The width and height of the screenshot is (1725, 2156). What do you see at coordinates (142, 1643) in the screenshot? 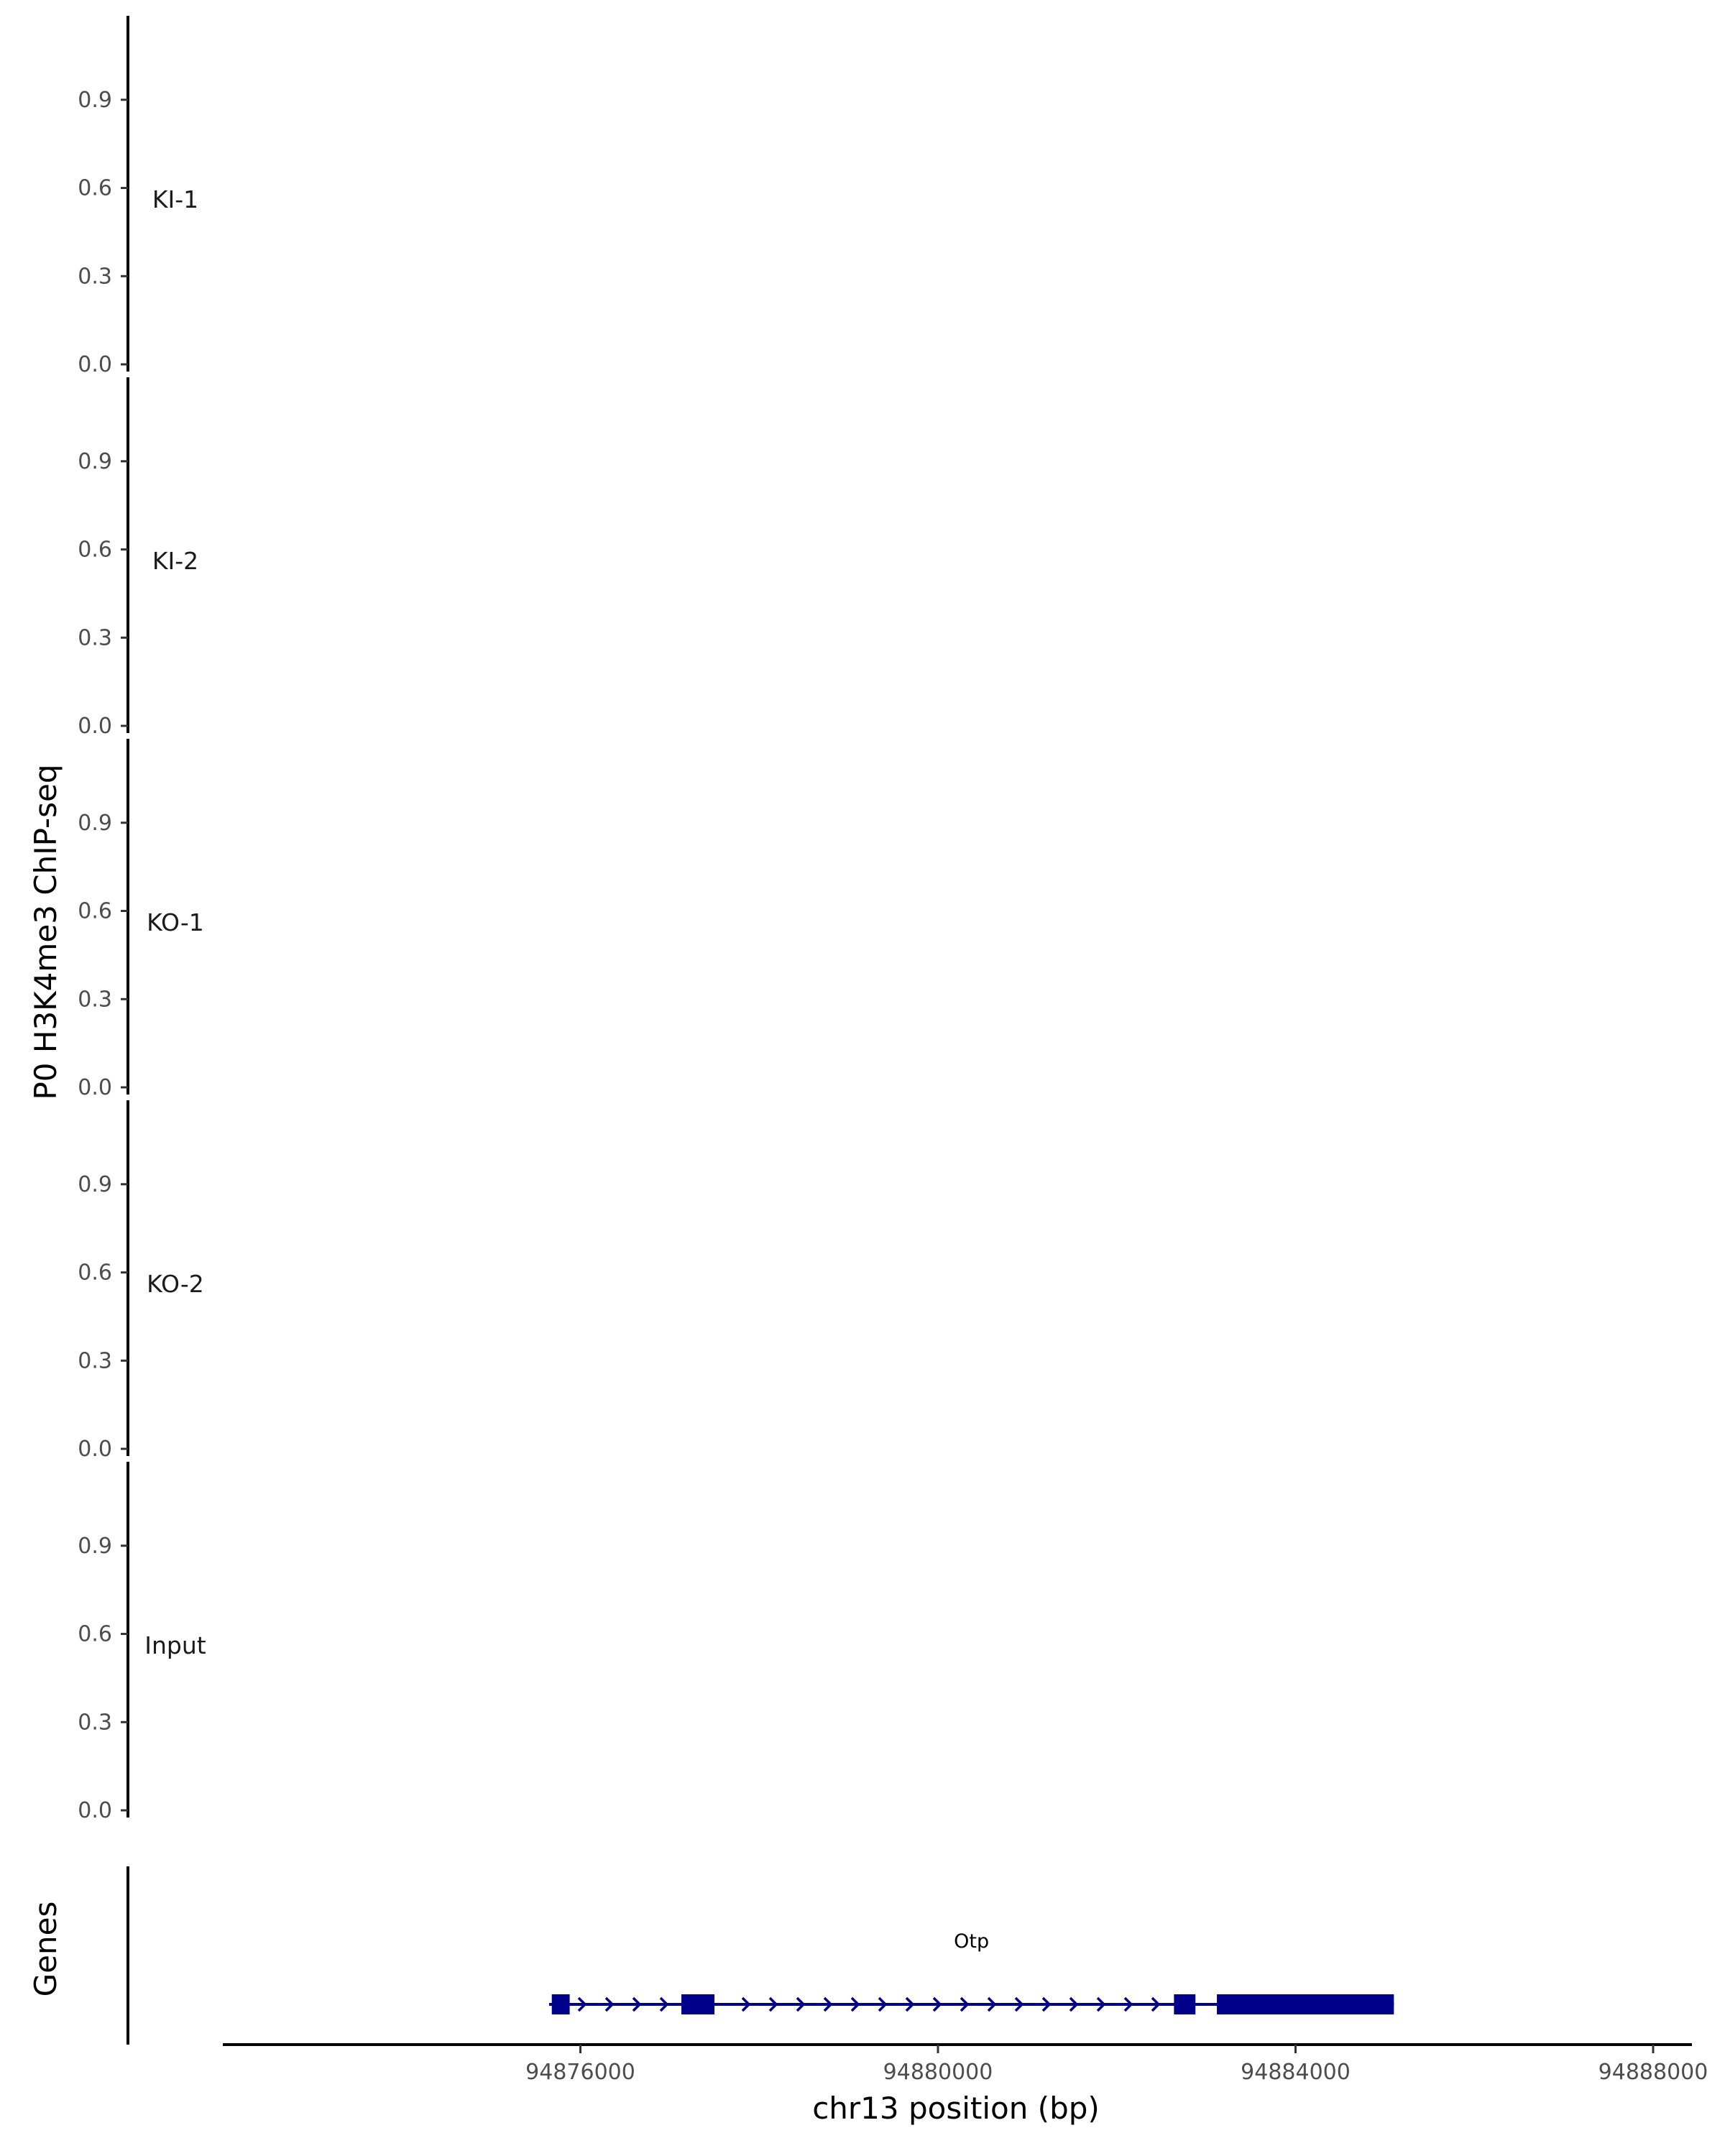
I see `track-input: 0.0 0.3 0.6 0.9 Input` at bounding box center [142, 1643].